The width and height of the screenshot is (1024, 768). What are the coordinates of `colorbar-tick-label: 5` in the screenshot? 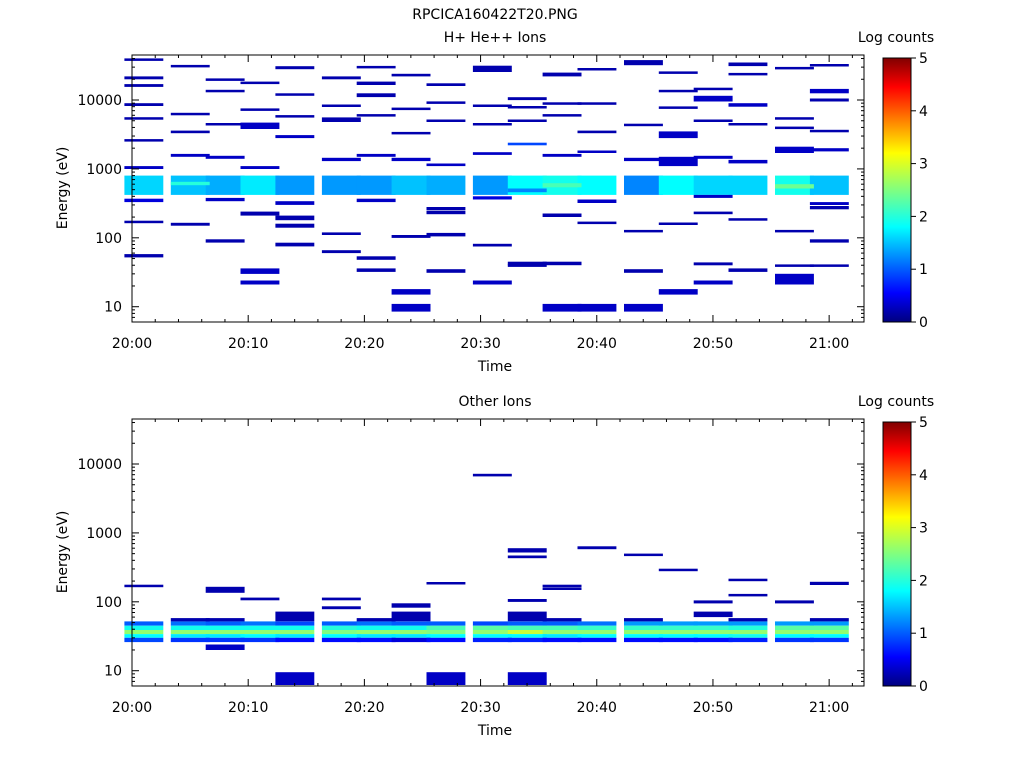 It's located at (923, 59).